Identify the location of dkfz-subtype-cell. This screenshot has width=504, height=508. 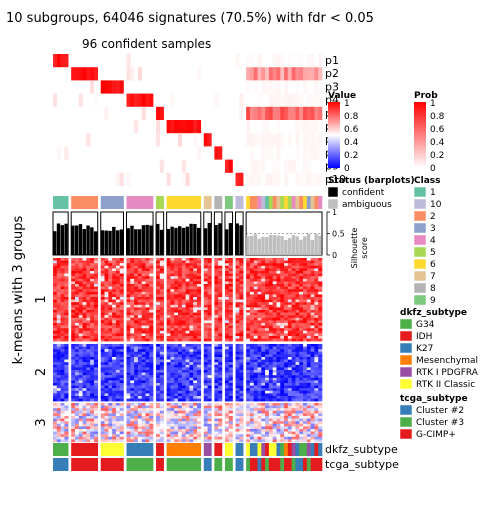
(267, 449).